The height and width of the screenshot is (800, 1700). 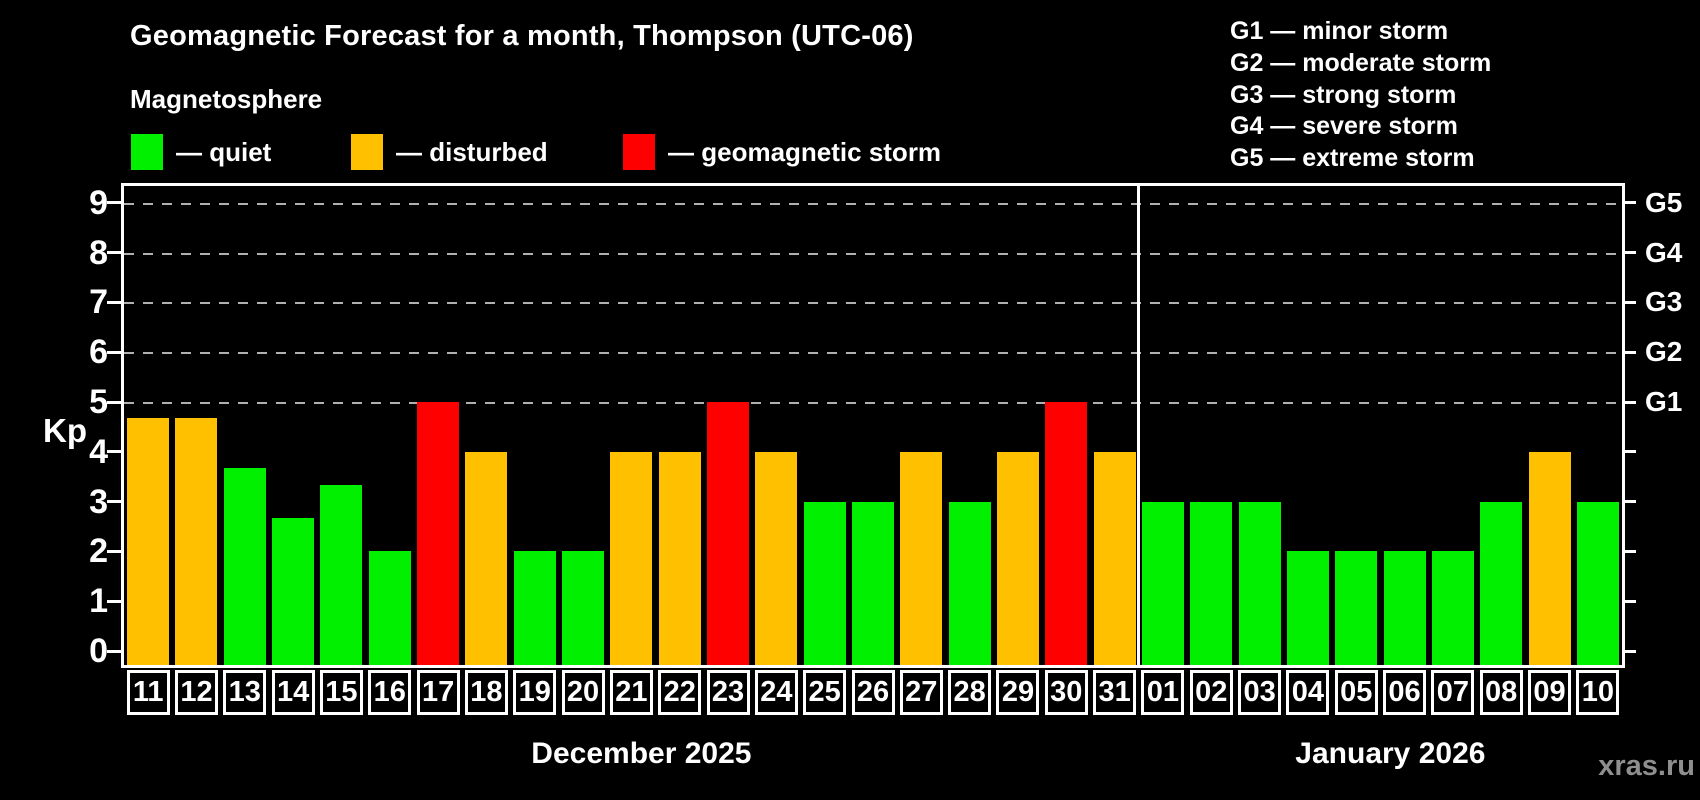 I want to click on day-label-21: 21, so click(x=631, y=692).